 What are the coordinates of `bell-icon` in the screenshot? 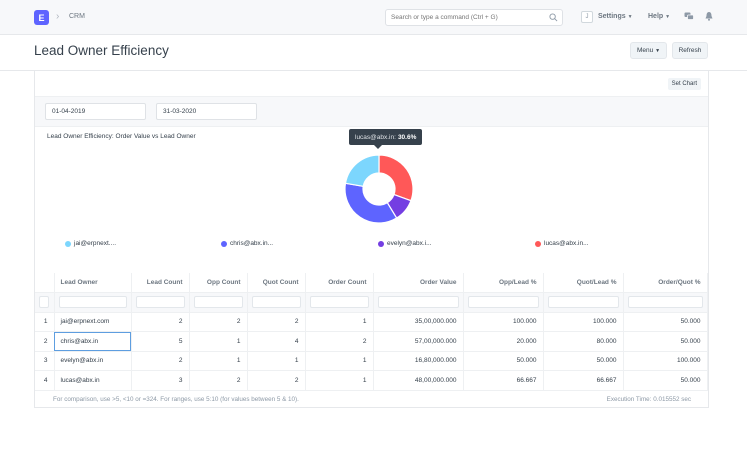 It's located at (709, 16).